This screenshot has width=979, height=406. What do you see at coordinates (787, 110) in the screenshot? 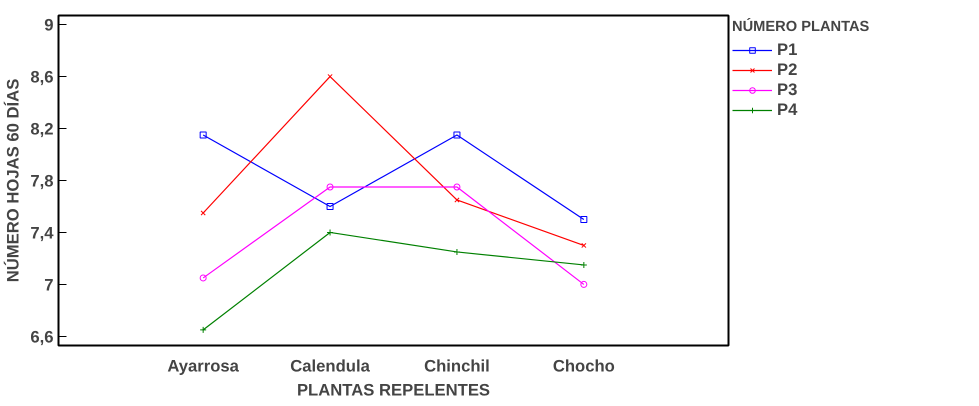
I see `legend-label: P4` at bounding box center [787, 110].